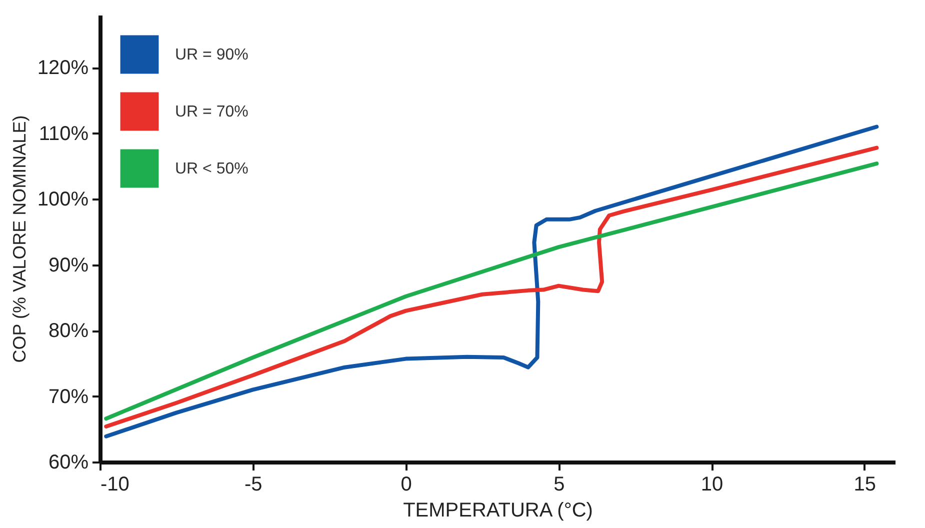 Image resolution: width=925 pixels, height=528 pixels. What do you see at coordinates (559, 485) in the screenshot?
I see `x-tick-label: 5` at bounding box center [559, 485].